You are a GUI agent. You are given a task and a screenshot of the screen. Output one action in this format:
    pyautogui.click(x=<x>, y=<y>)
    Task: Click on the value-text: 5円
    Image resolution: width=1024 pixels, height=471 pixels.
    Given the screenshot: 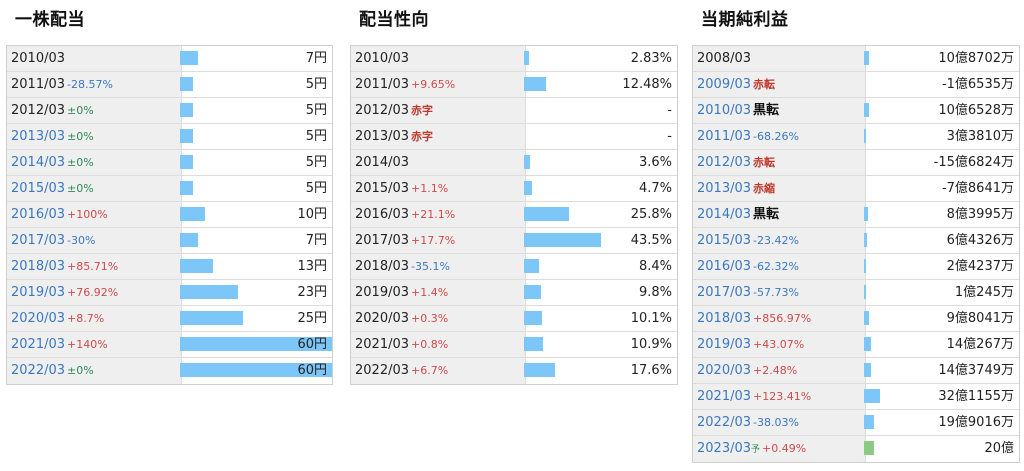 What is the action you would take?
    pyautogui.click(x=316, y=84)
    